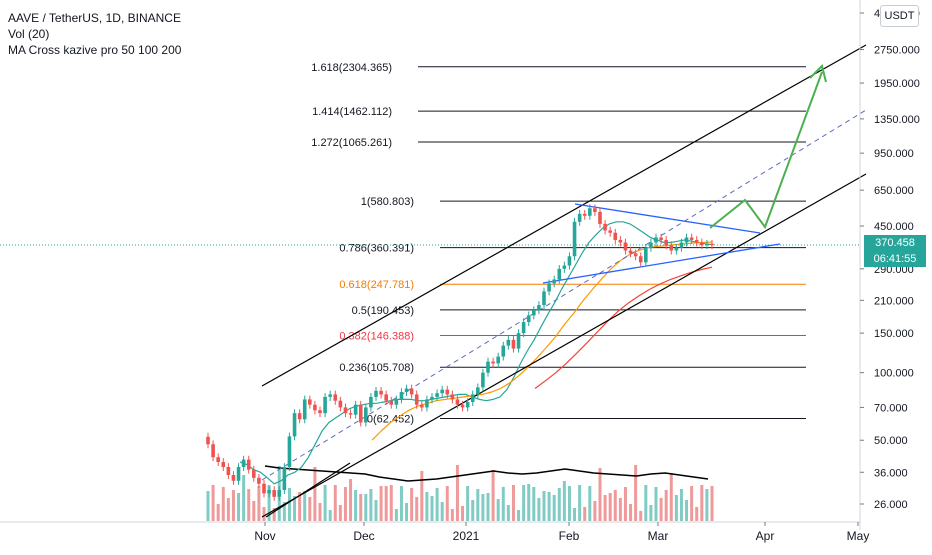 This screenshot has height=555, width=932. Describe the element at coordinates (29, 34) in the screenshot. I see `volume-indicator-label: Vol (20)` at that location.